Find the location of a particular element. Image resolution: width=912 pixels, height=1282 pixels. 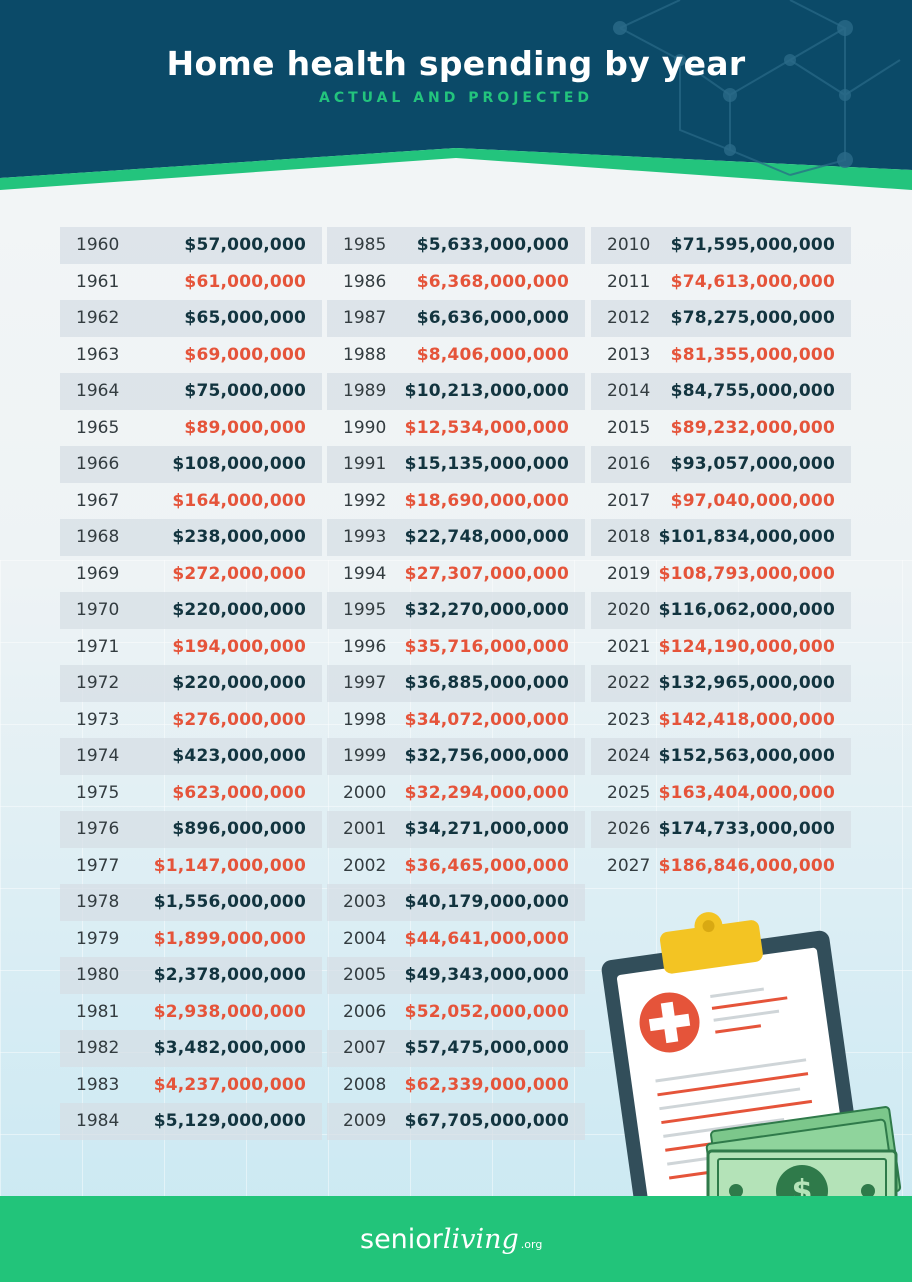

table-row: 2000 $32,294,000,000 is located at coordinates (456, 793).